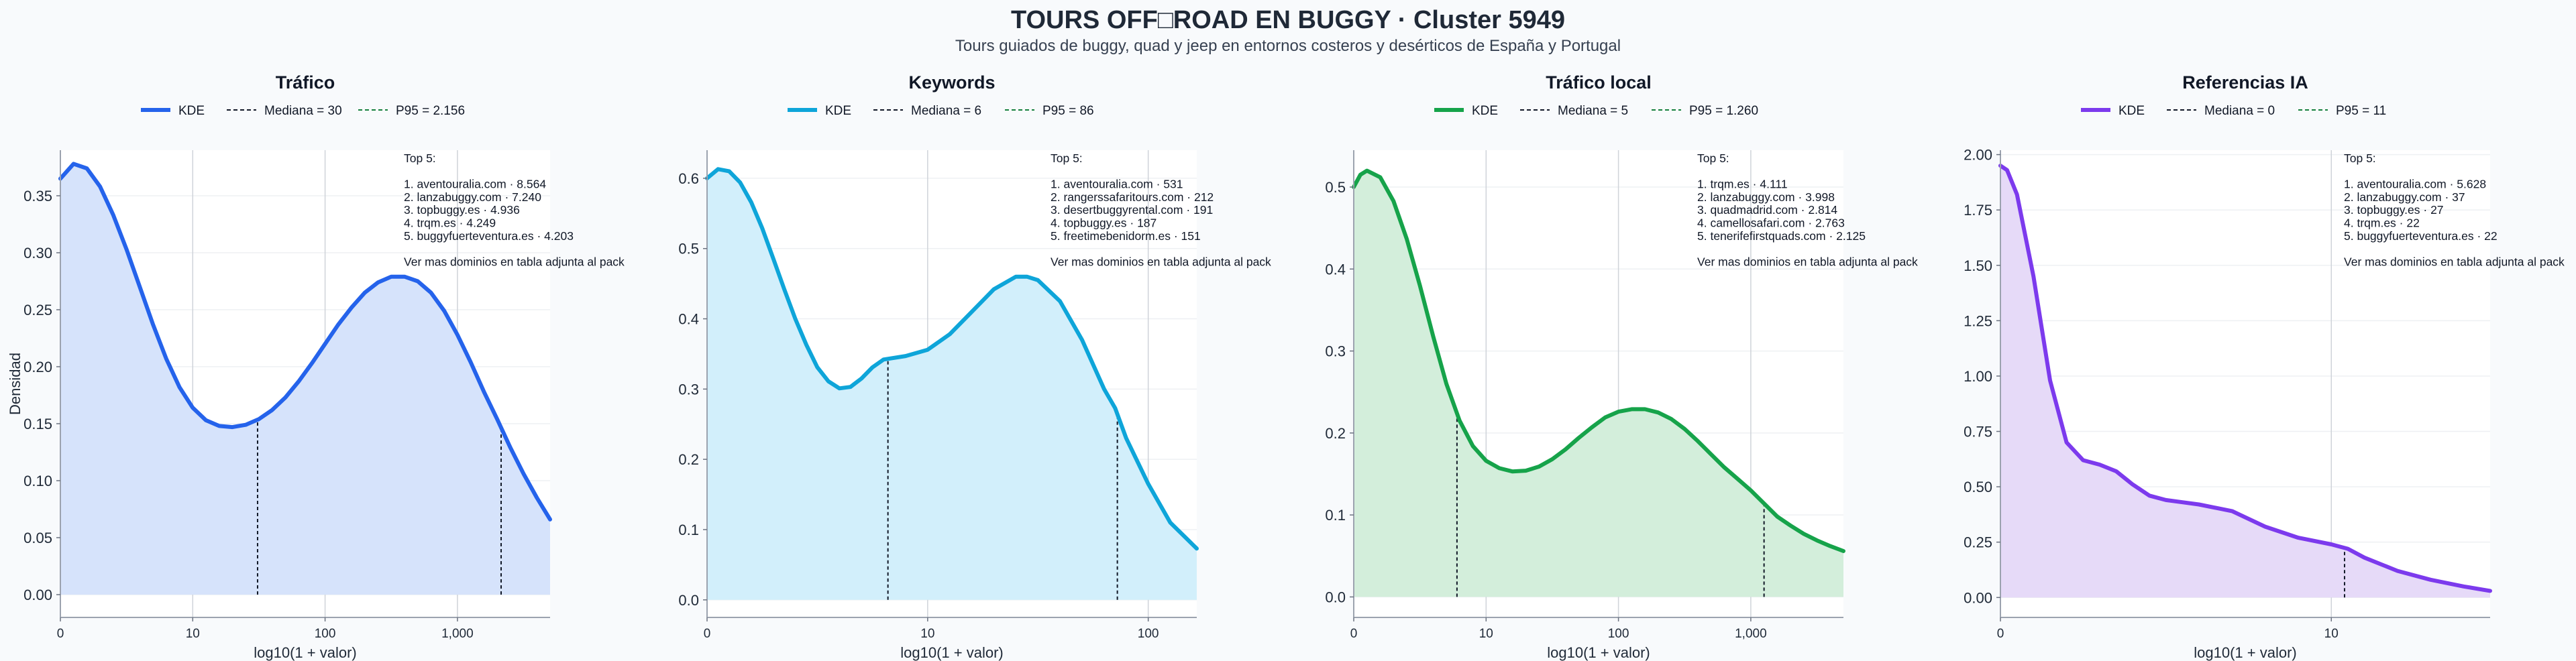 Image resolution: width=2576 pixels, height=661 pixels. I want to click on legend-median-label: Mediana = 0, so click(2239, 111).